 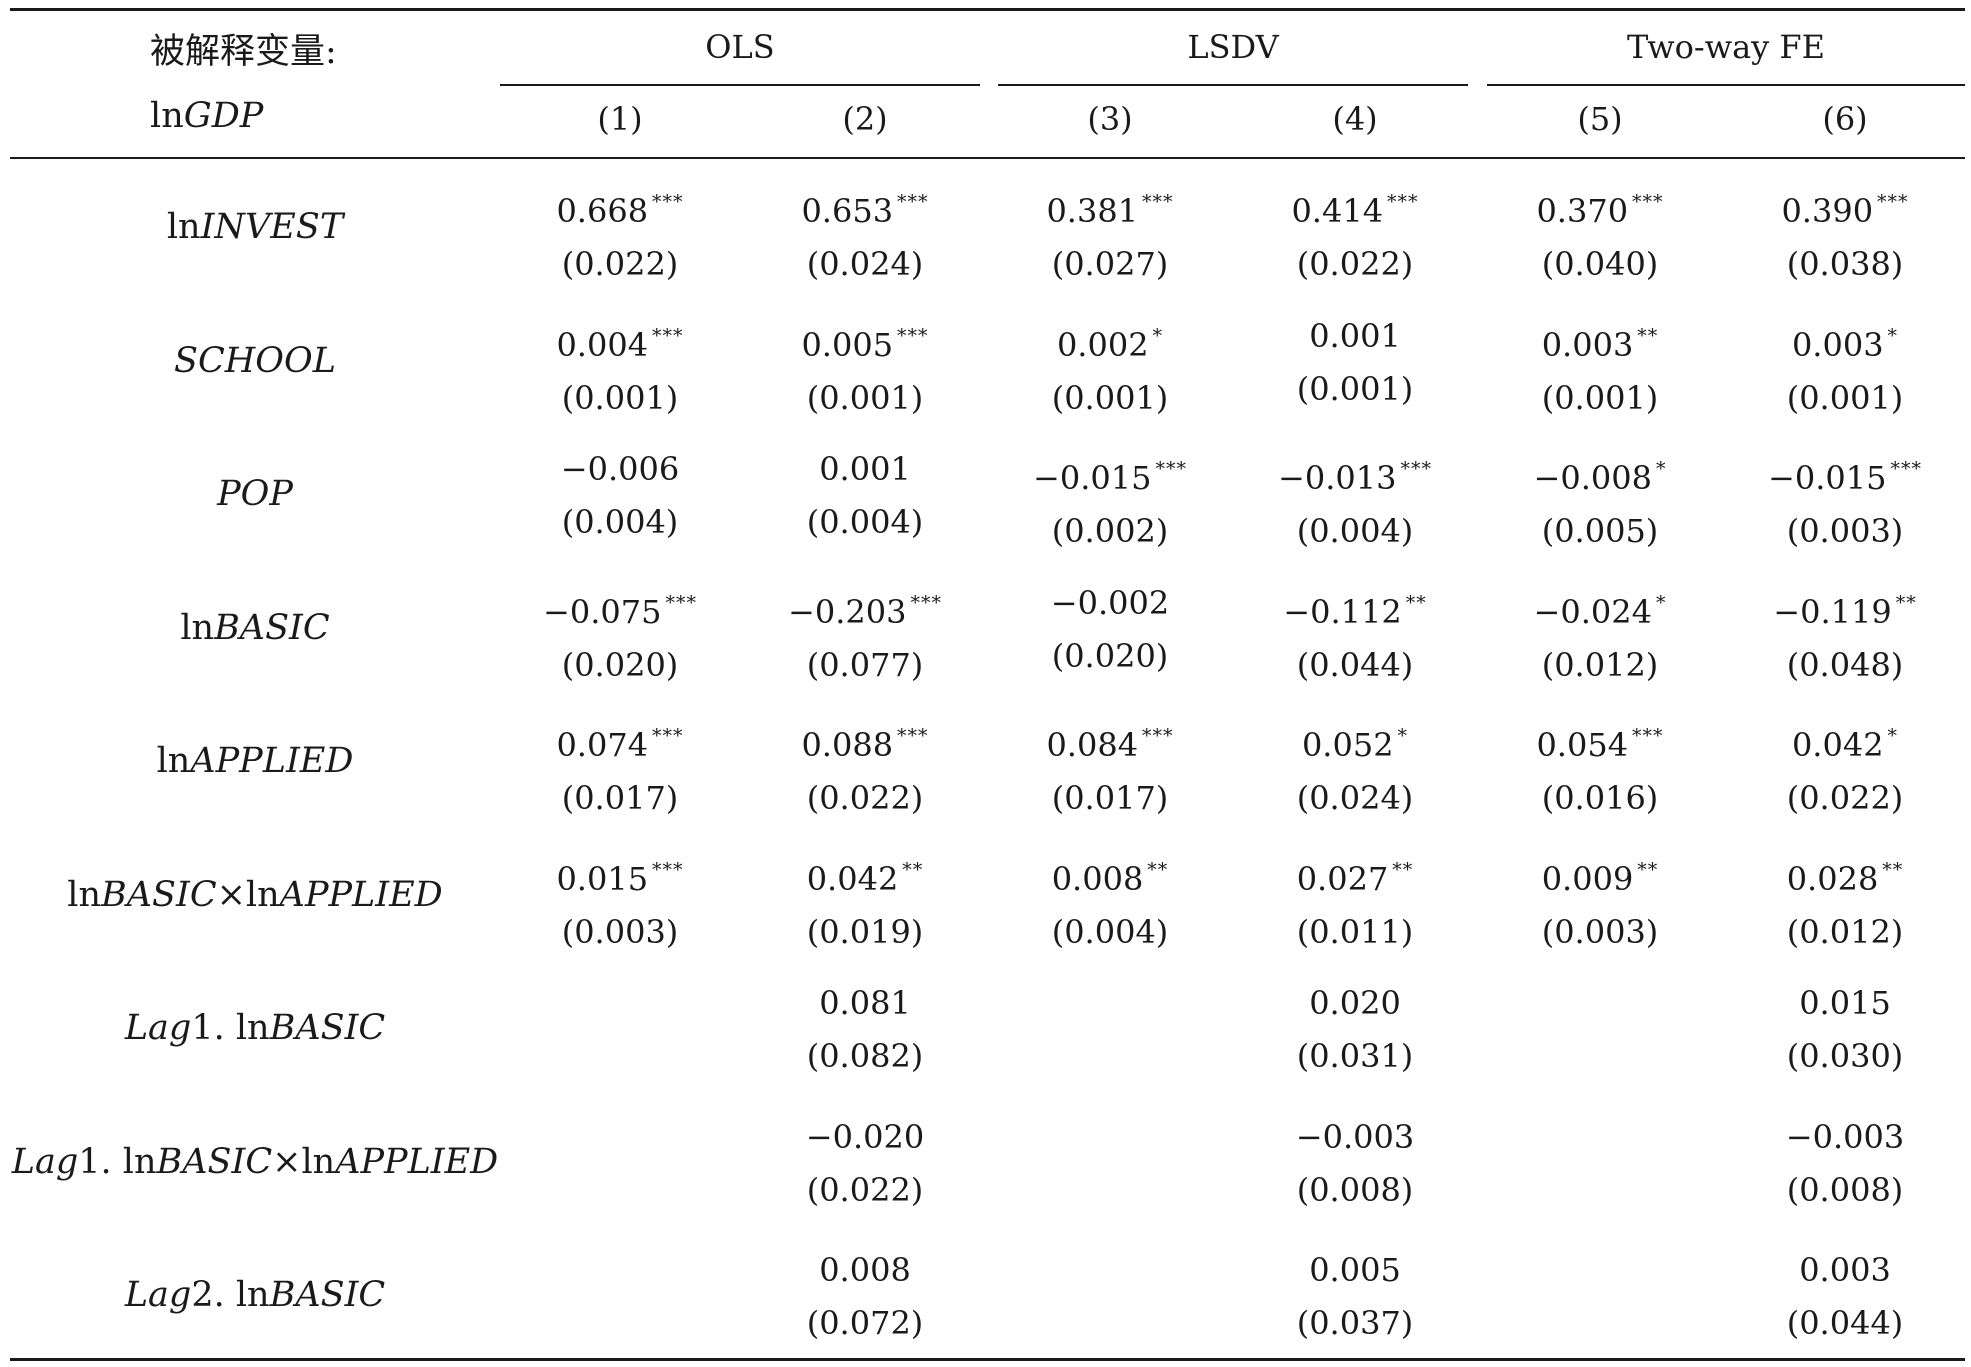 I want to click on coefficient: 0.008, so click(x=865, y=1270).